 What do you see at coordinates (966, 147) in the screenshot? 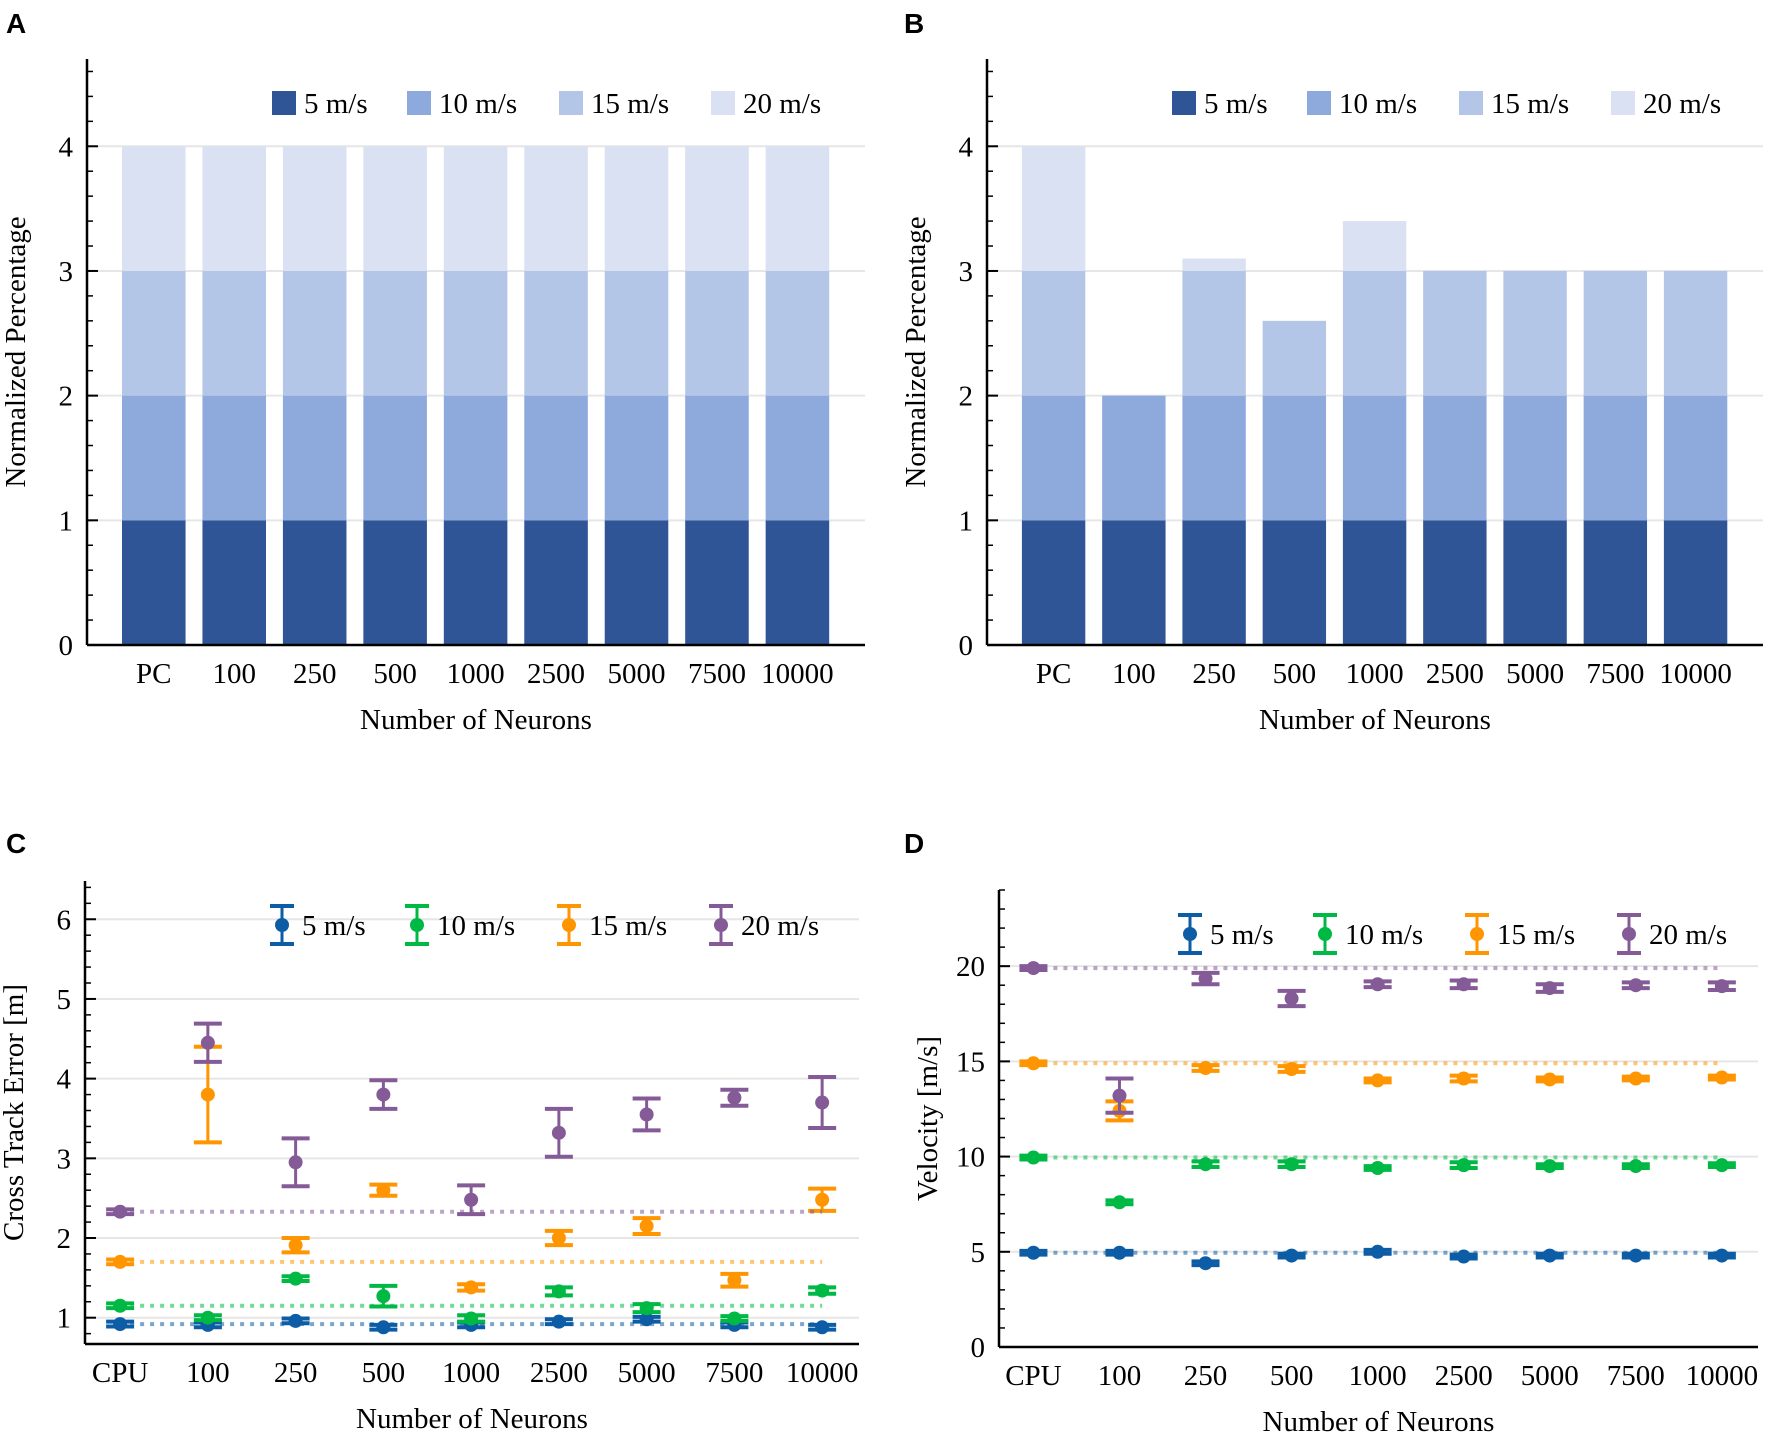
I see `y-tick-label: 4` at bounding box center [966, 147].